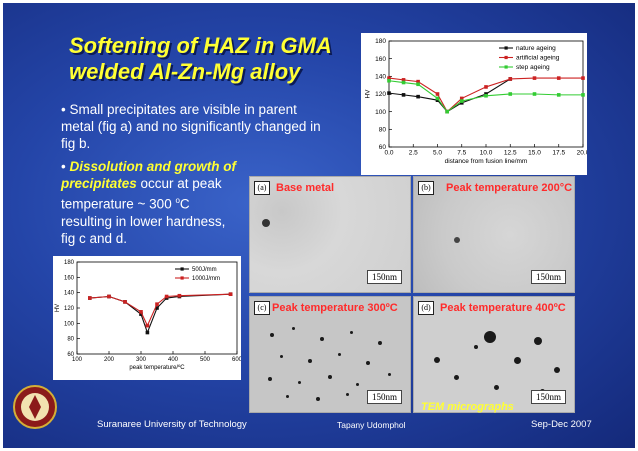 The width and height of the screenshot is (638, 451). I want to click on micrograph-b: (b) Peak temperature 200°C 150nm, so click(494, 234).